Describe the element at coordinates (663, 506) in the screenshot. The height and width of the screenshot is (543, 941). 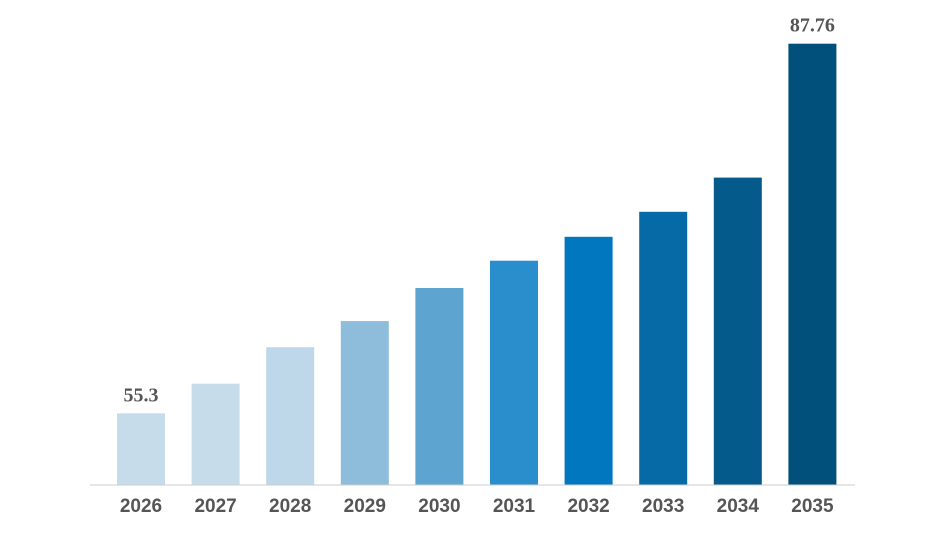
I see `x-tick-label-2033: 2033` at that location.